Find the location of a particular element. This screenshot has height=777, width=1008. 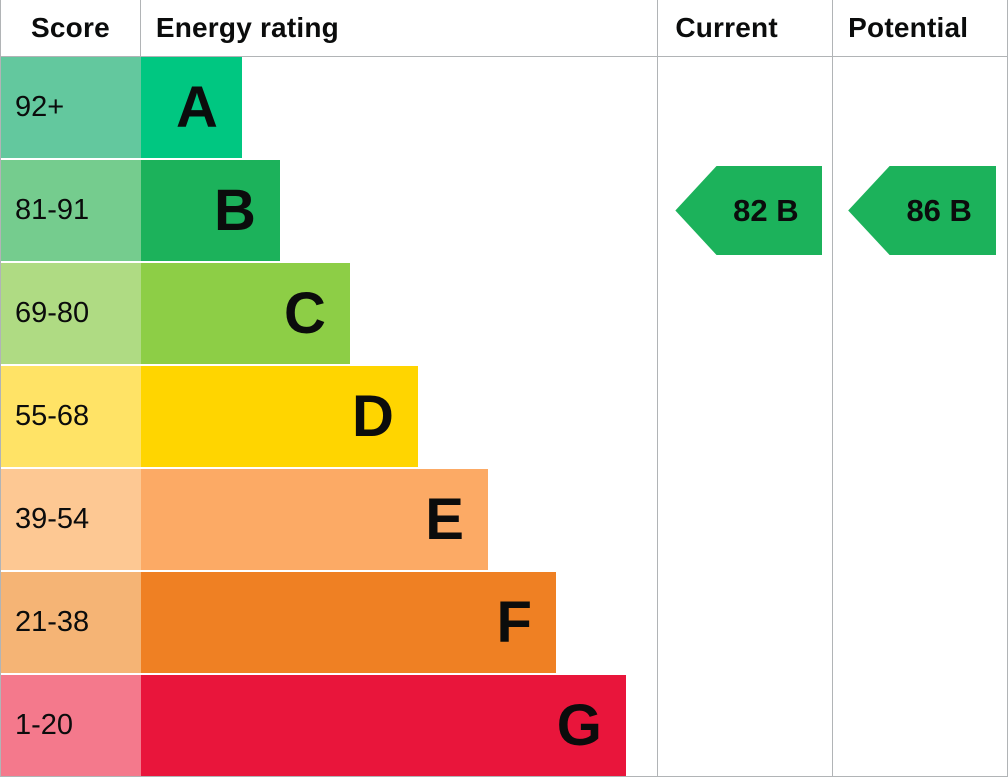

rating-bar-d: D is located at coordinates (279, 416).